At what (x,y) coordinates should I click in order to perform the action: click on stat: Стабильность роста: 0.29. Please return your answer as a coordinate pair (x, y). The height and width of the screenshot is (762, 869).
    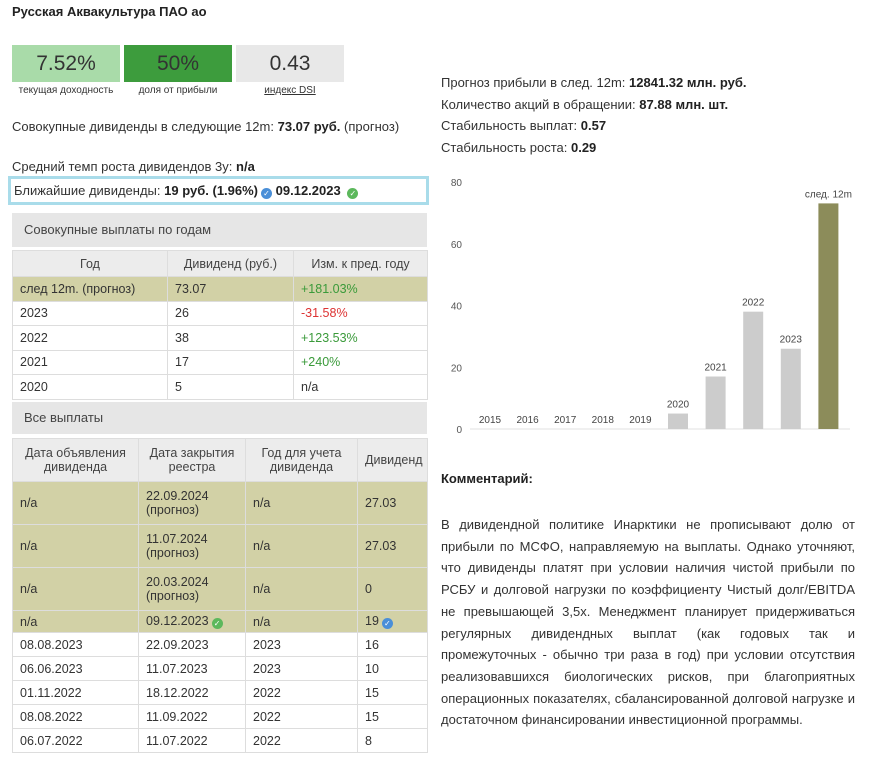
    Looking at the image, I should click on (593, 148).